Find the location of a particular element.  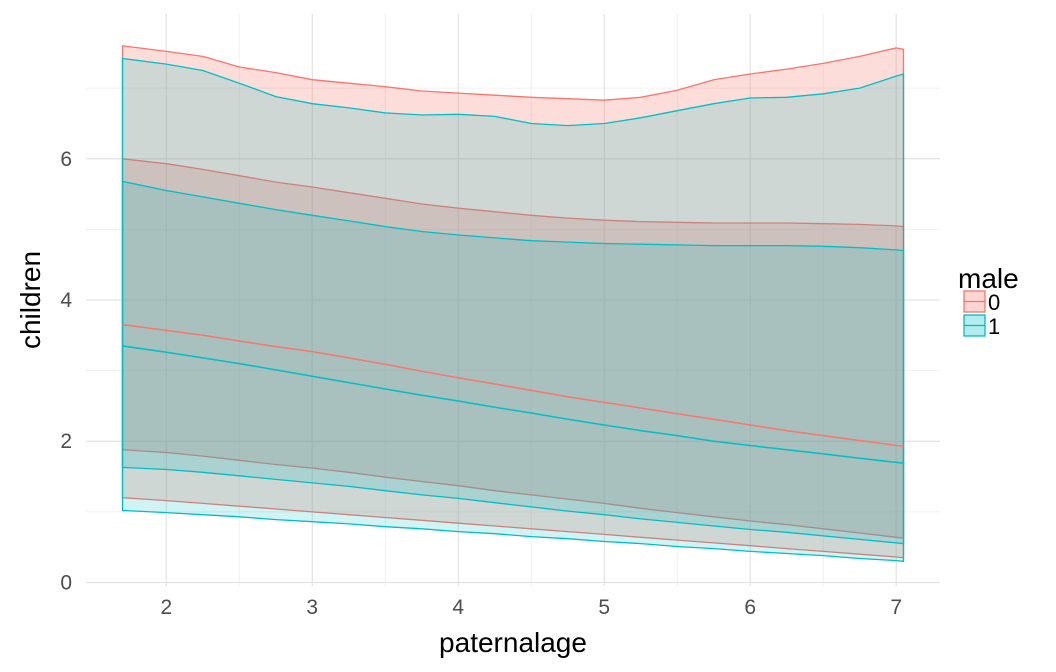

y-tick-label: 0 is located at coordinates (66, 582).